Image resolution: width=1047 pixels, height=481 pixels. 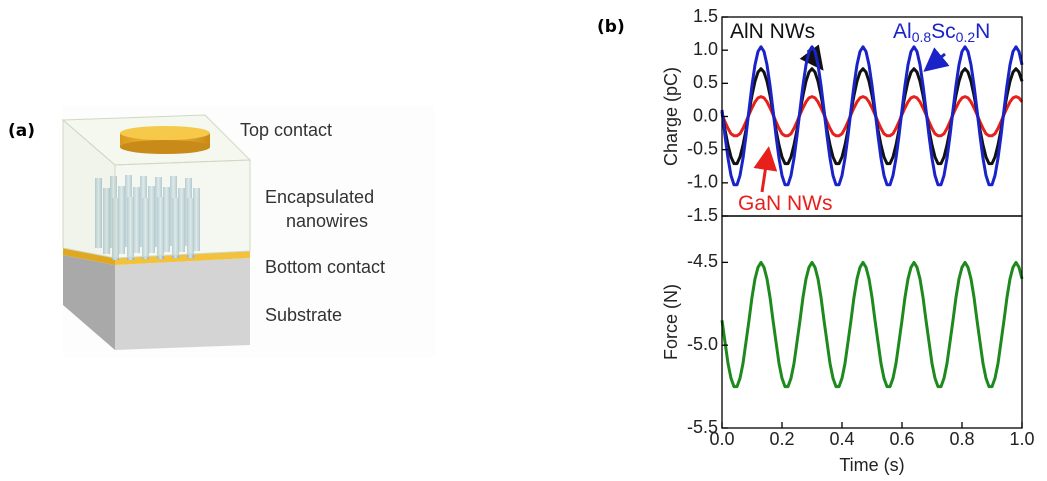 What do you see at coordinates (89, 302) in the screenshot?
I see `substrate-side` at bounding box center [89, 302].